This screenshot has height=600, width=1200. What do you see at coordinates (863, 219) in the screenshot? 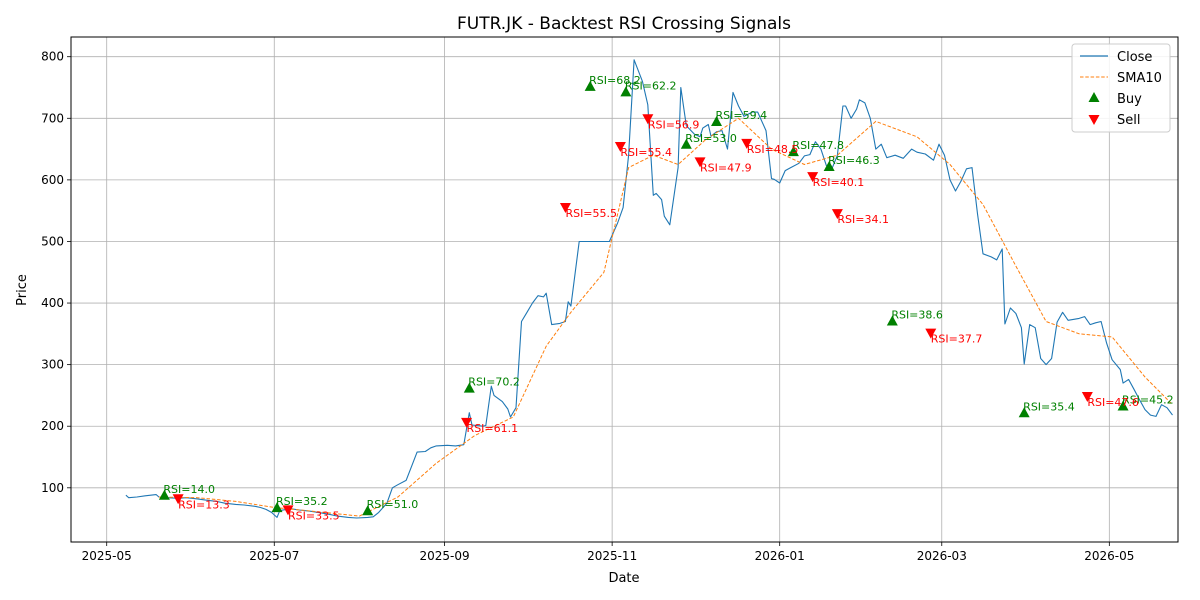
I see `sell-label: RSI=34.1` at bounding box center [863, 219].